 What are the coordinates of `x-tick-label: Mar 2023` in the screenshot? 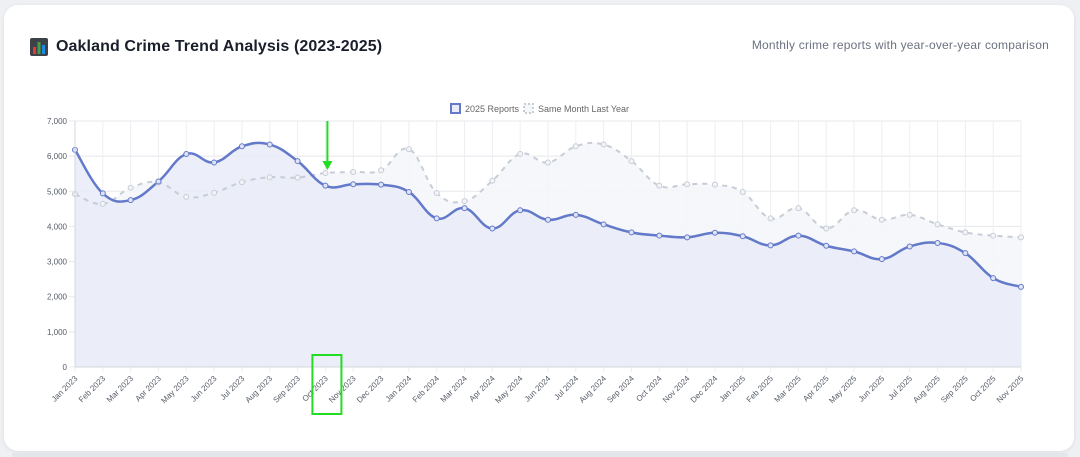 It's located at (120, 389).